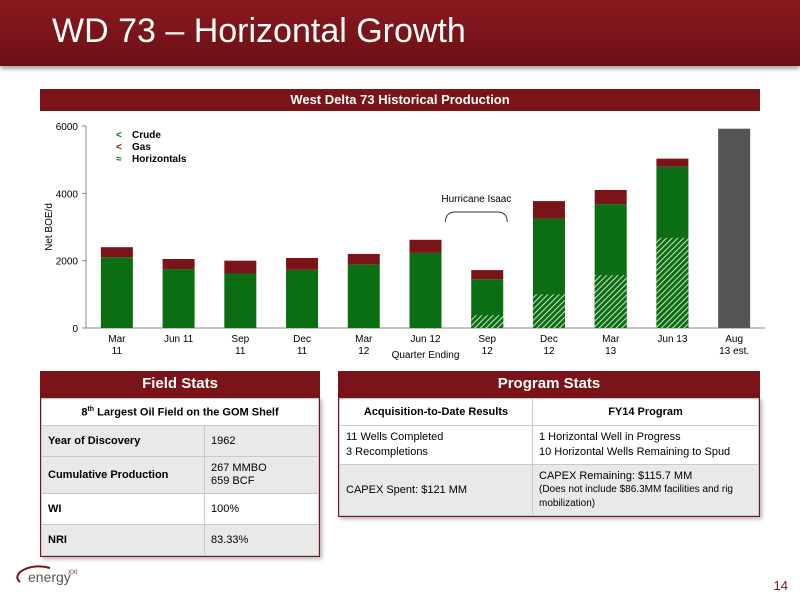 The width and height of the screenshot is (800, 600). Describe the element at coordinates (610, 437) in the screenshot. I see `program-cell-line: 1 Horizontal Well in Progress` at that location.